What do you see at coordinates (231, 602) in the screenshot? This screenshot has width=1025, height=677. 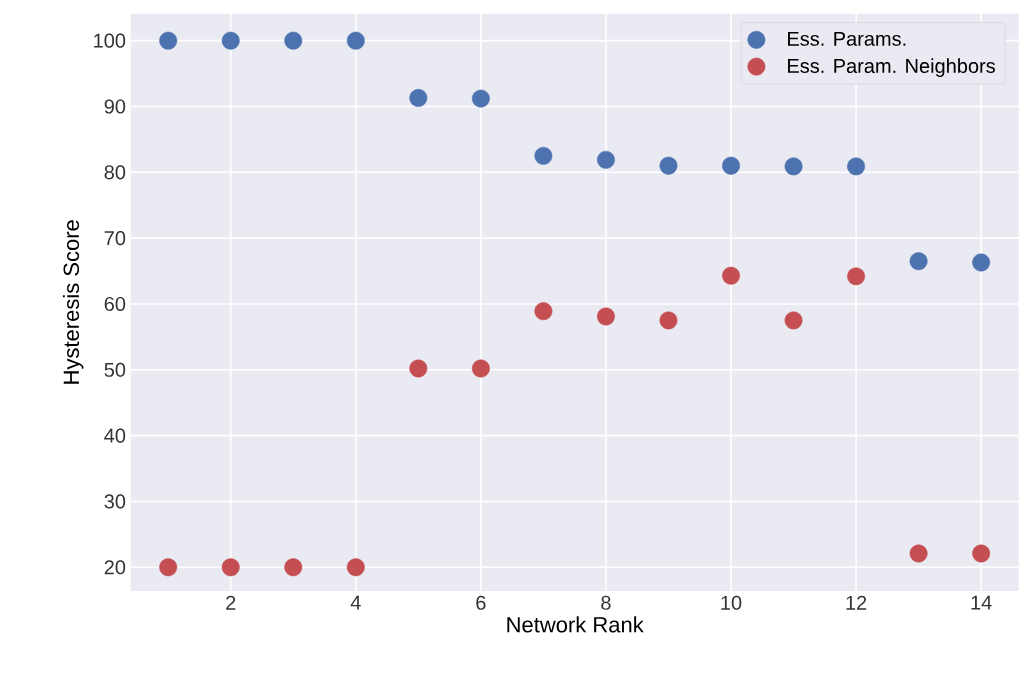 I see `x-tick-label: 2` at bounding box center [231, 602].